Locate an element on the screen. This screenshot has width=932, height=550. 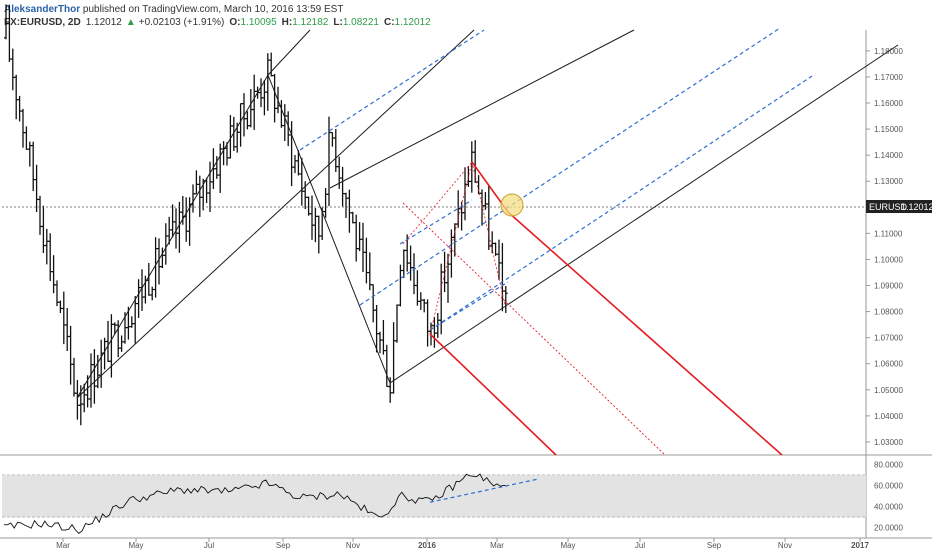
price-tag-symbol: EURUSD is located at coordinates (888, 207).